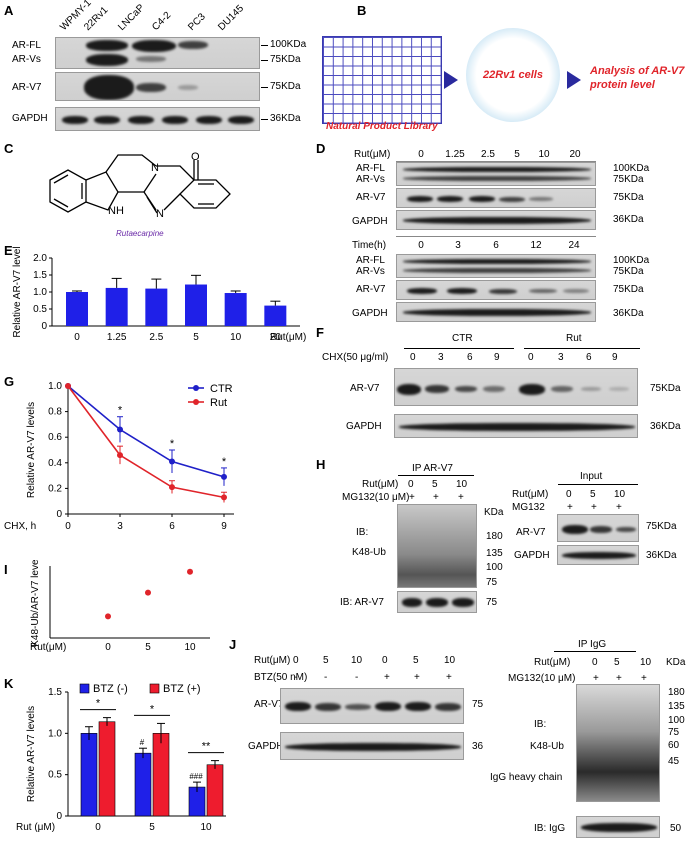 The image size is (695, 847). I want to click on panel-d-m75b-2: 75KDa, so click(628, 289).